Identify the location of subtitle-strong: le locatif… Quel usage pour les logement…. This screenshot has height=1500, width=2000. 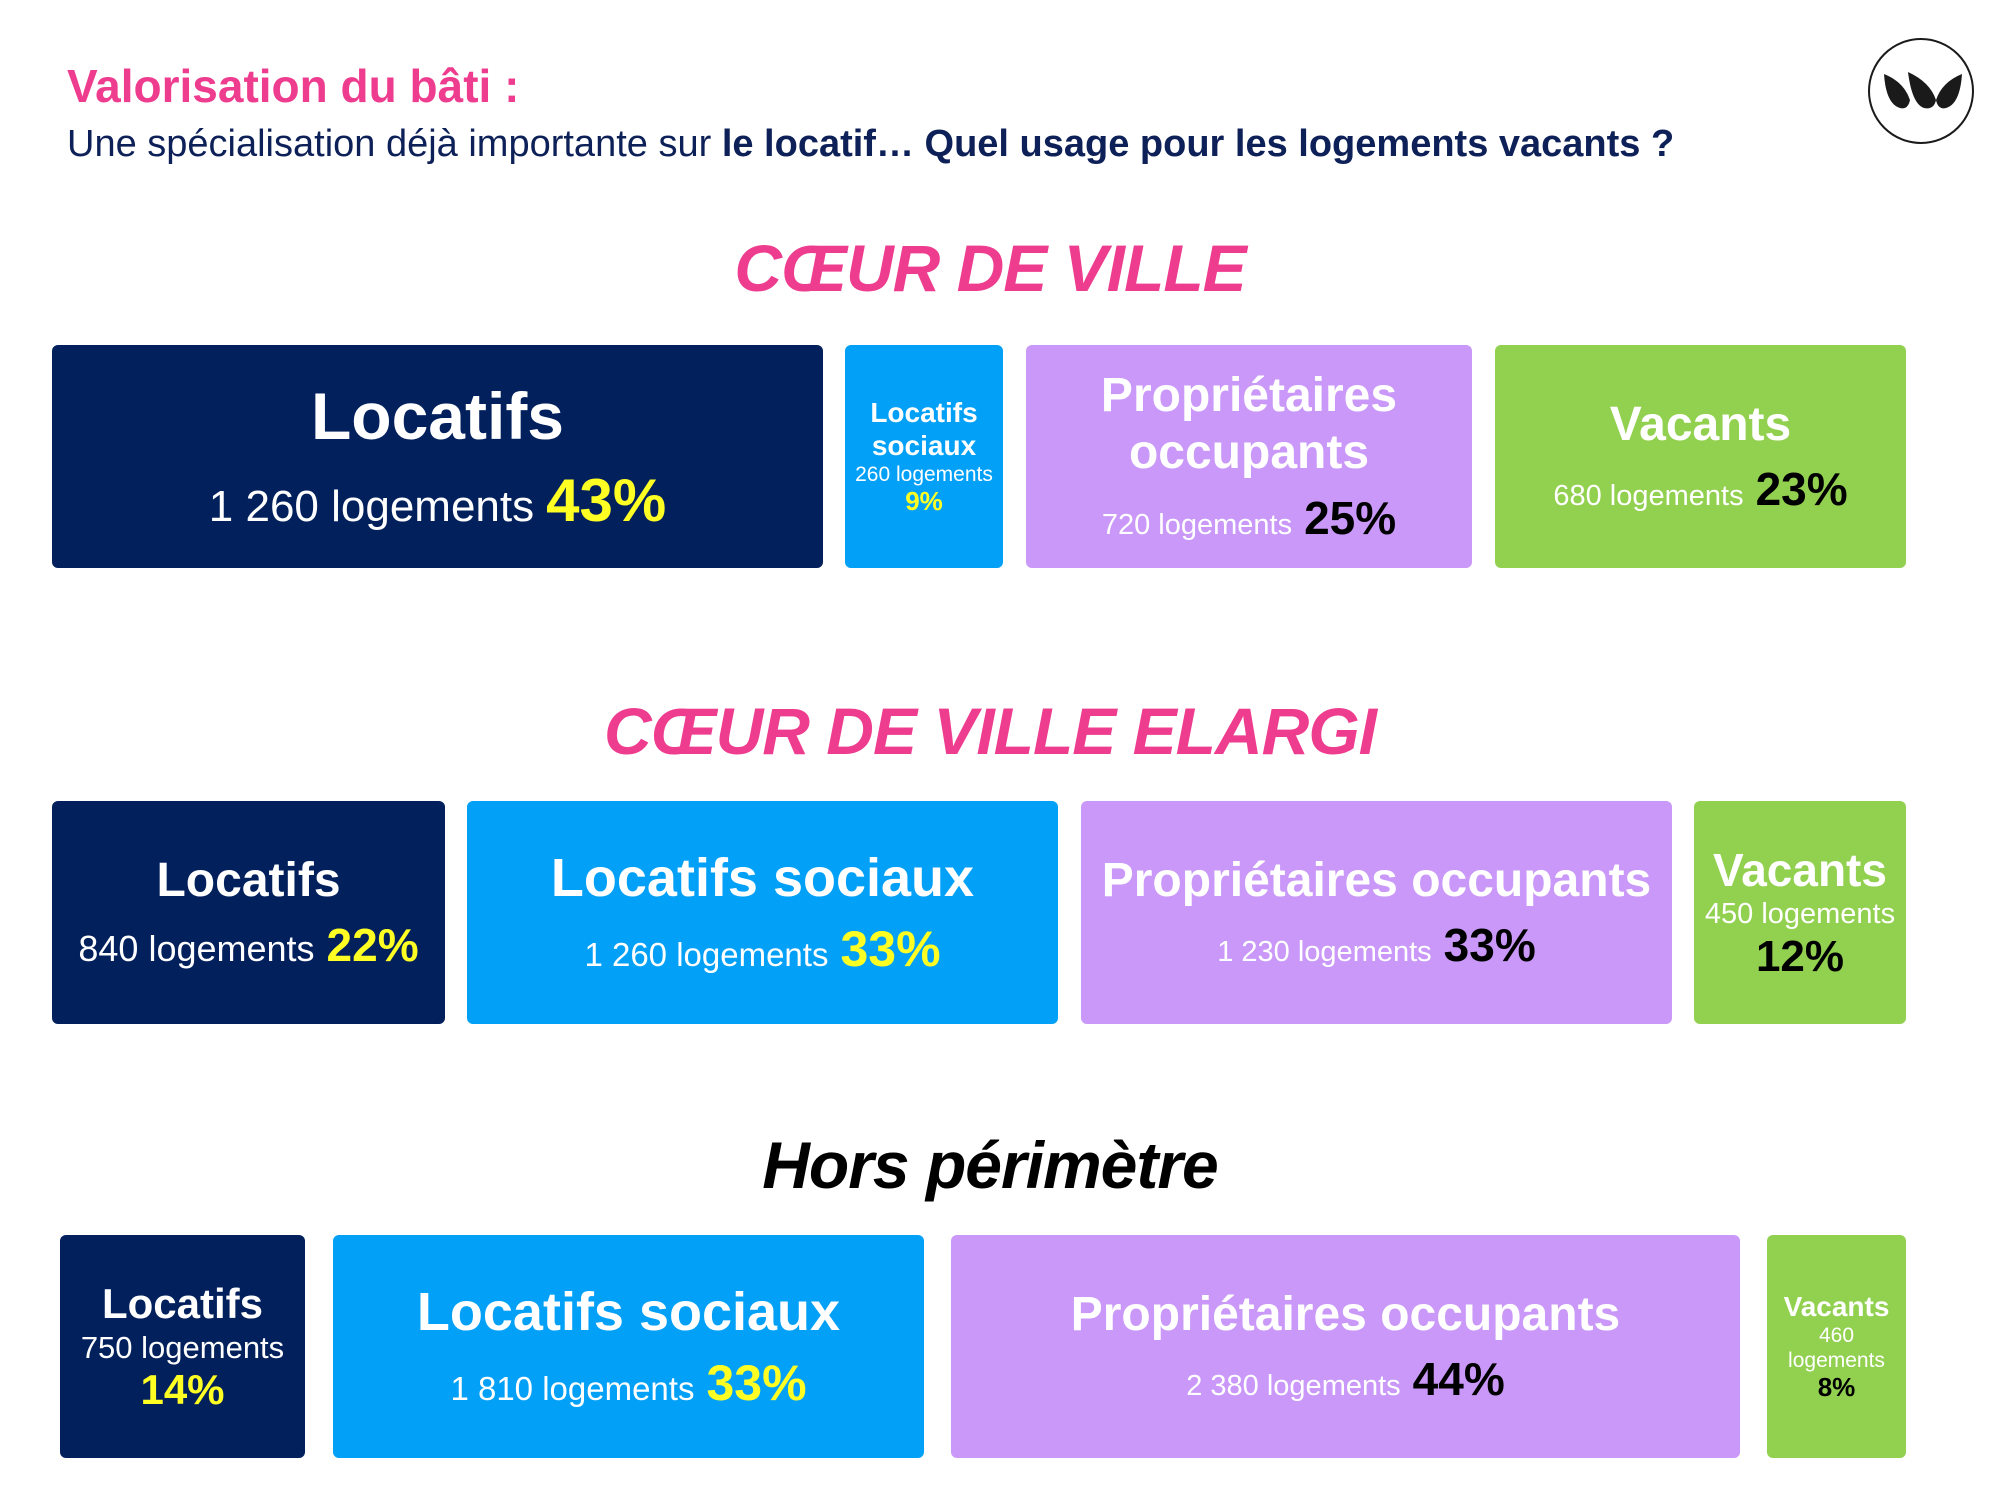
(1198, 144).